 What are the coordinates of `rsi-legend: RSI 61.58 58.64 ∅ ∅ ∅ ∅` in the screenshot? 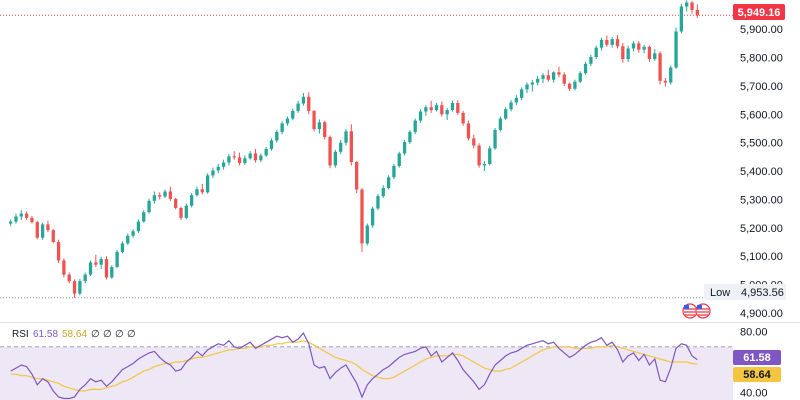 It's located at (74, 334).